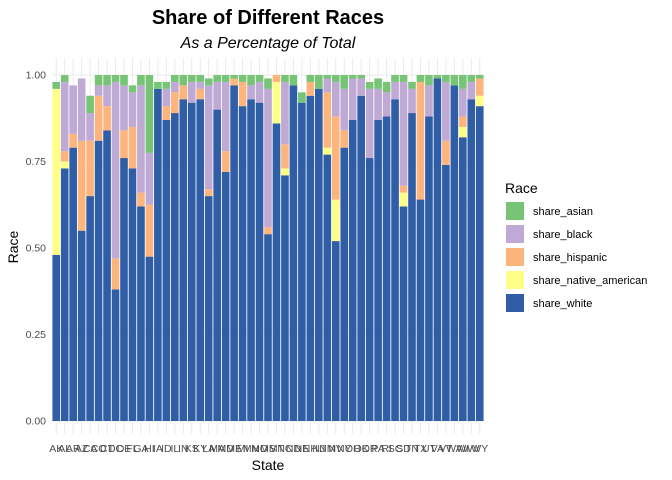 The height and width of the screenshot is (480, 672). Describe the element at coordinates (570, 258) in the screenshot. I see `legend-label: share_hispanic` at that location.